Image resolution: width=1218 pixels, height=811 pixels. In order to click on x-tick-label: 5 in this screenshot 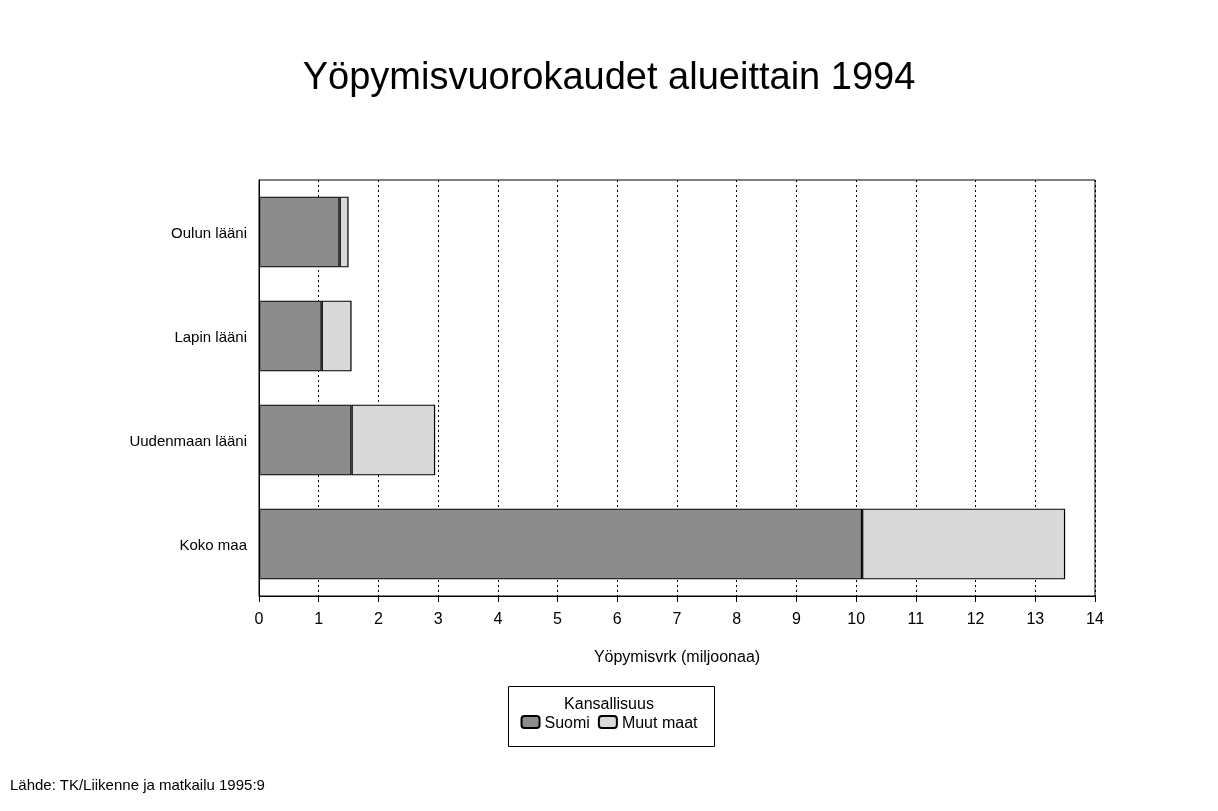, I will do `click(558, 618)`.